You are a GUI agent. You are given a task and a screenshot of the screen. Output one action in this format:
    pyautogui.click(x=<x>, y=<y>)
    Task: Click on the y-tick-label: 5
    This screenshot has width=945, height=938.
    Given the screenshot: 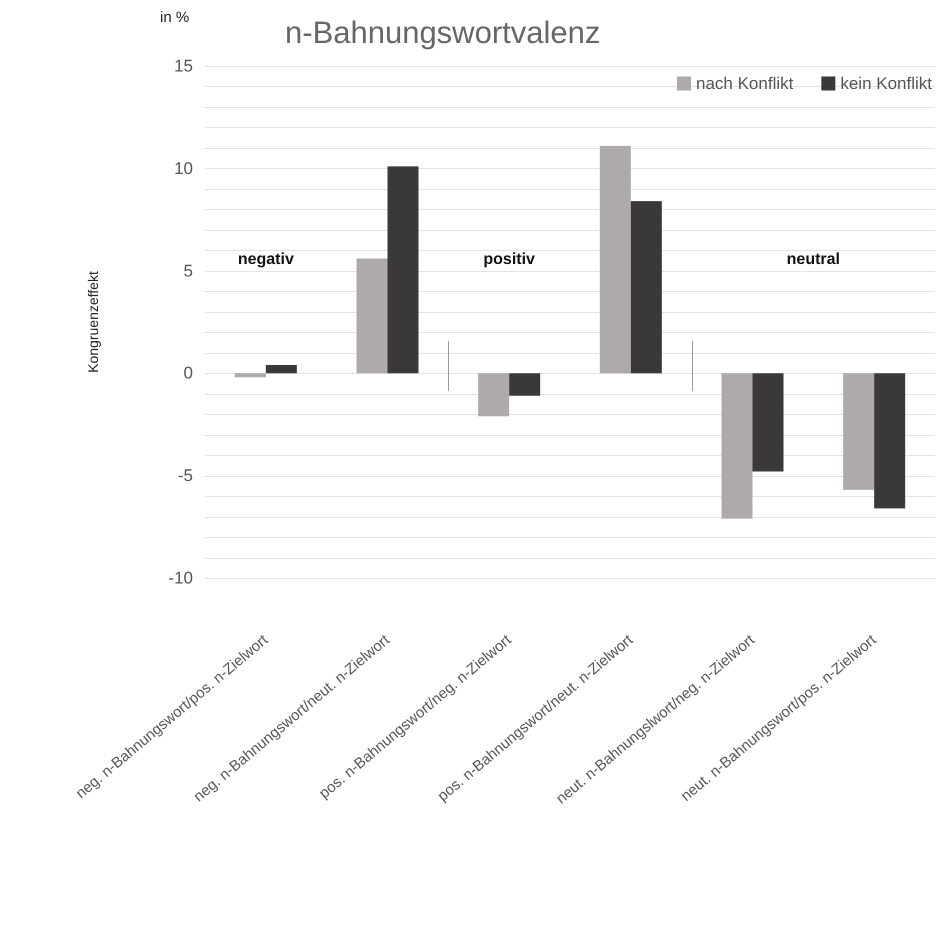 What is the action you would take?
    pyautogui.click(x=188, y=270)
    